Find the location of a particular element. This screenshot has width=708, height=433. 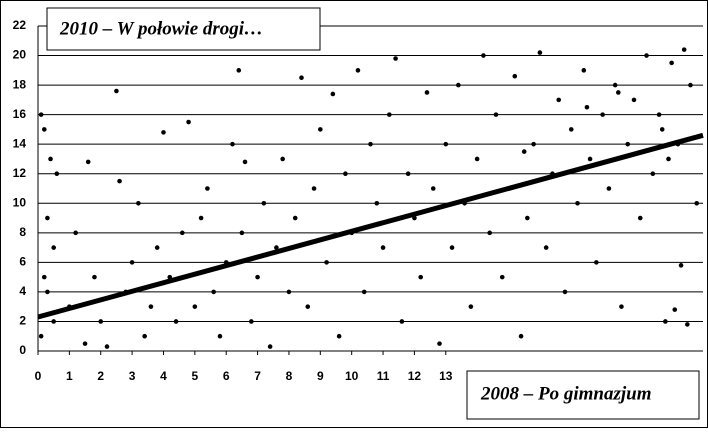

y-tick-label: 0 is located at coordinates (22, 350).